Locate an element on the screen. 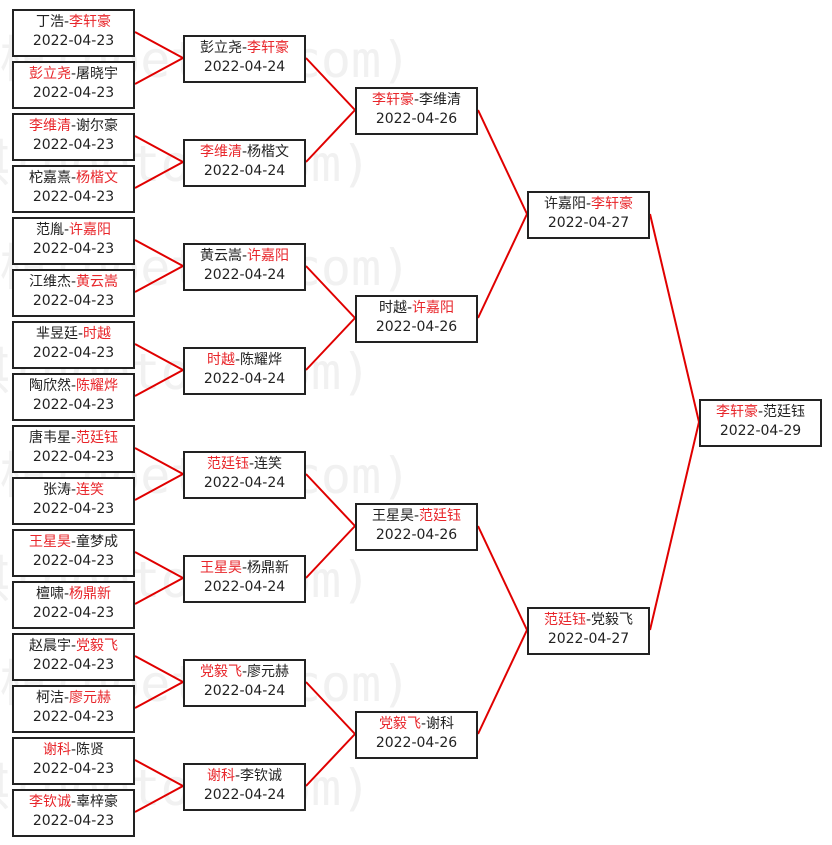 The image size is (832, 845). player-1: 李维清 is located at coordinates (220, 152).